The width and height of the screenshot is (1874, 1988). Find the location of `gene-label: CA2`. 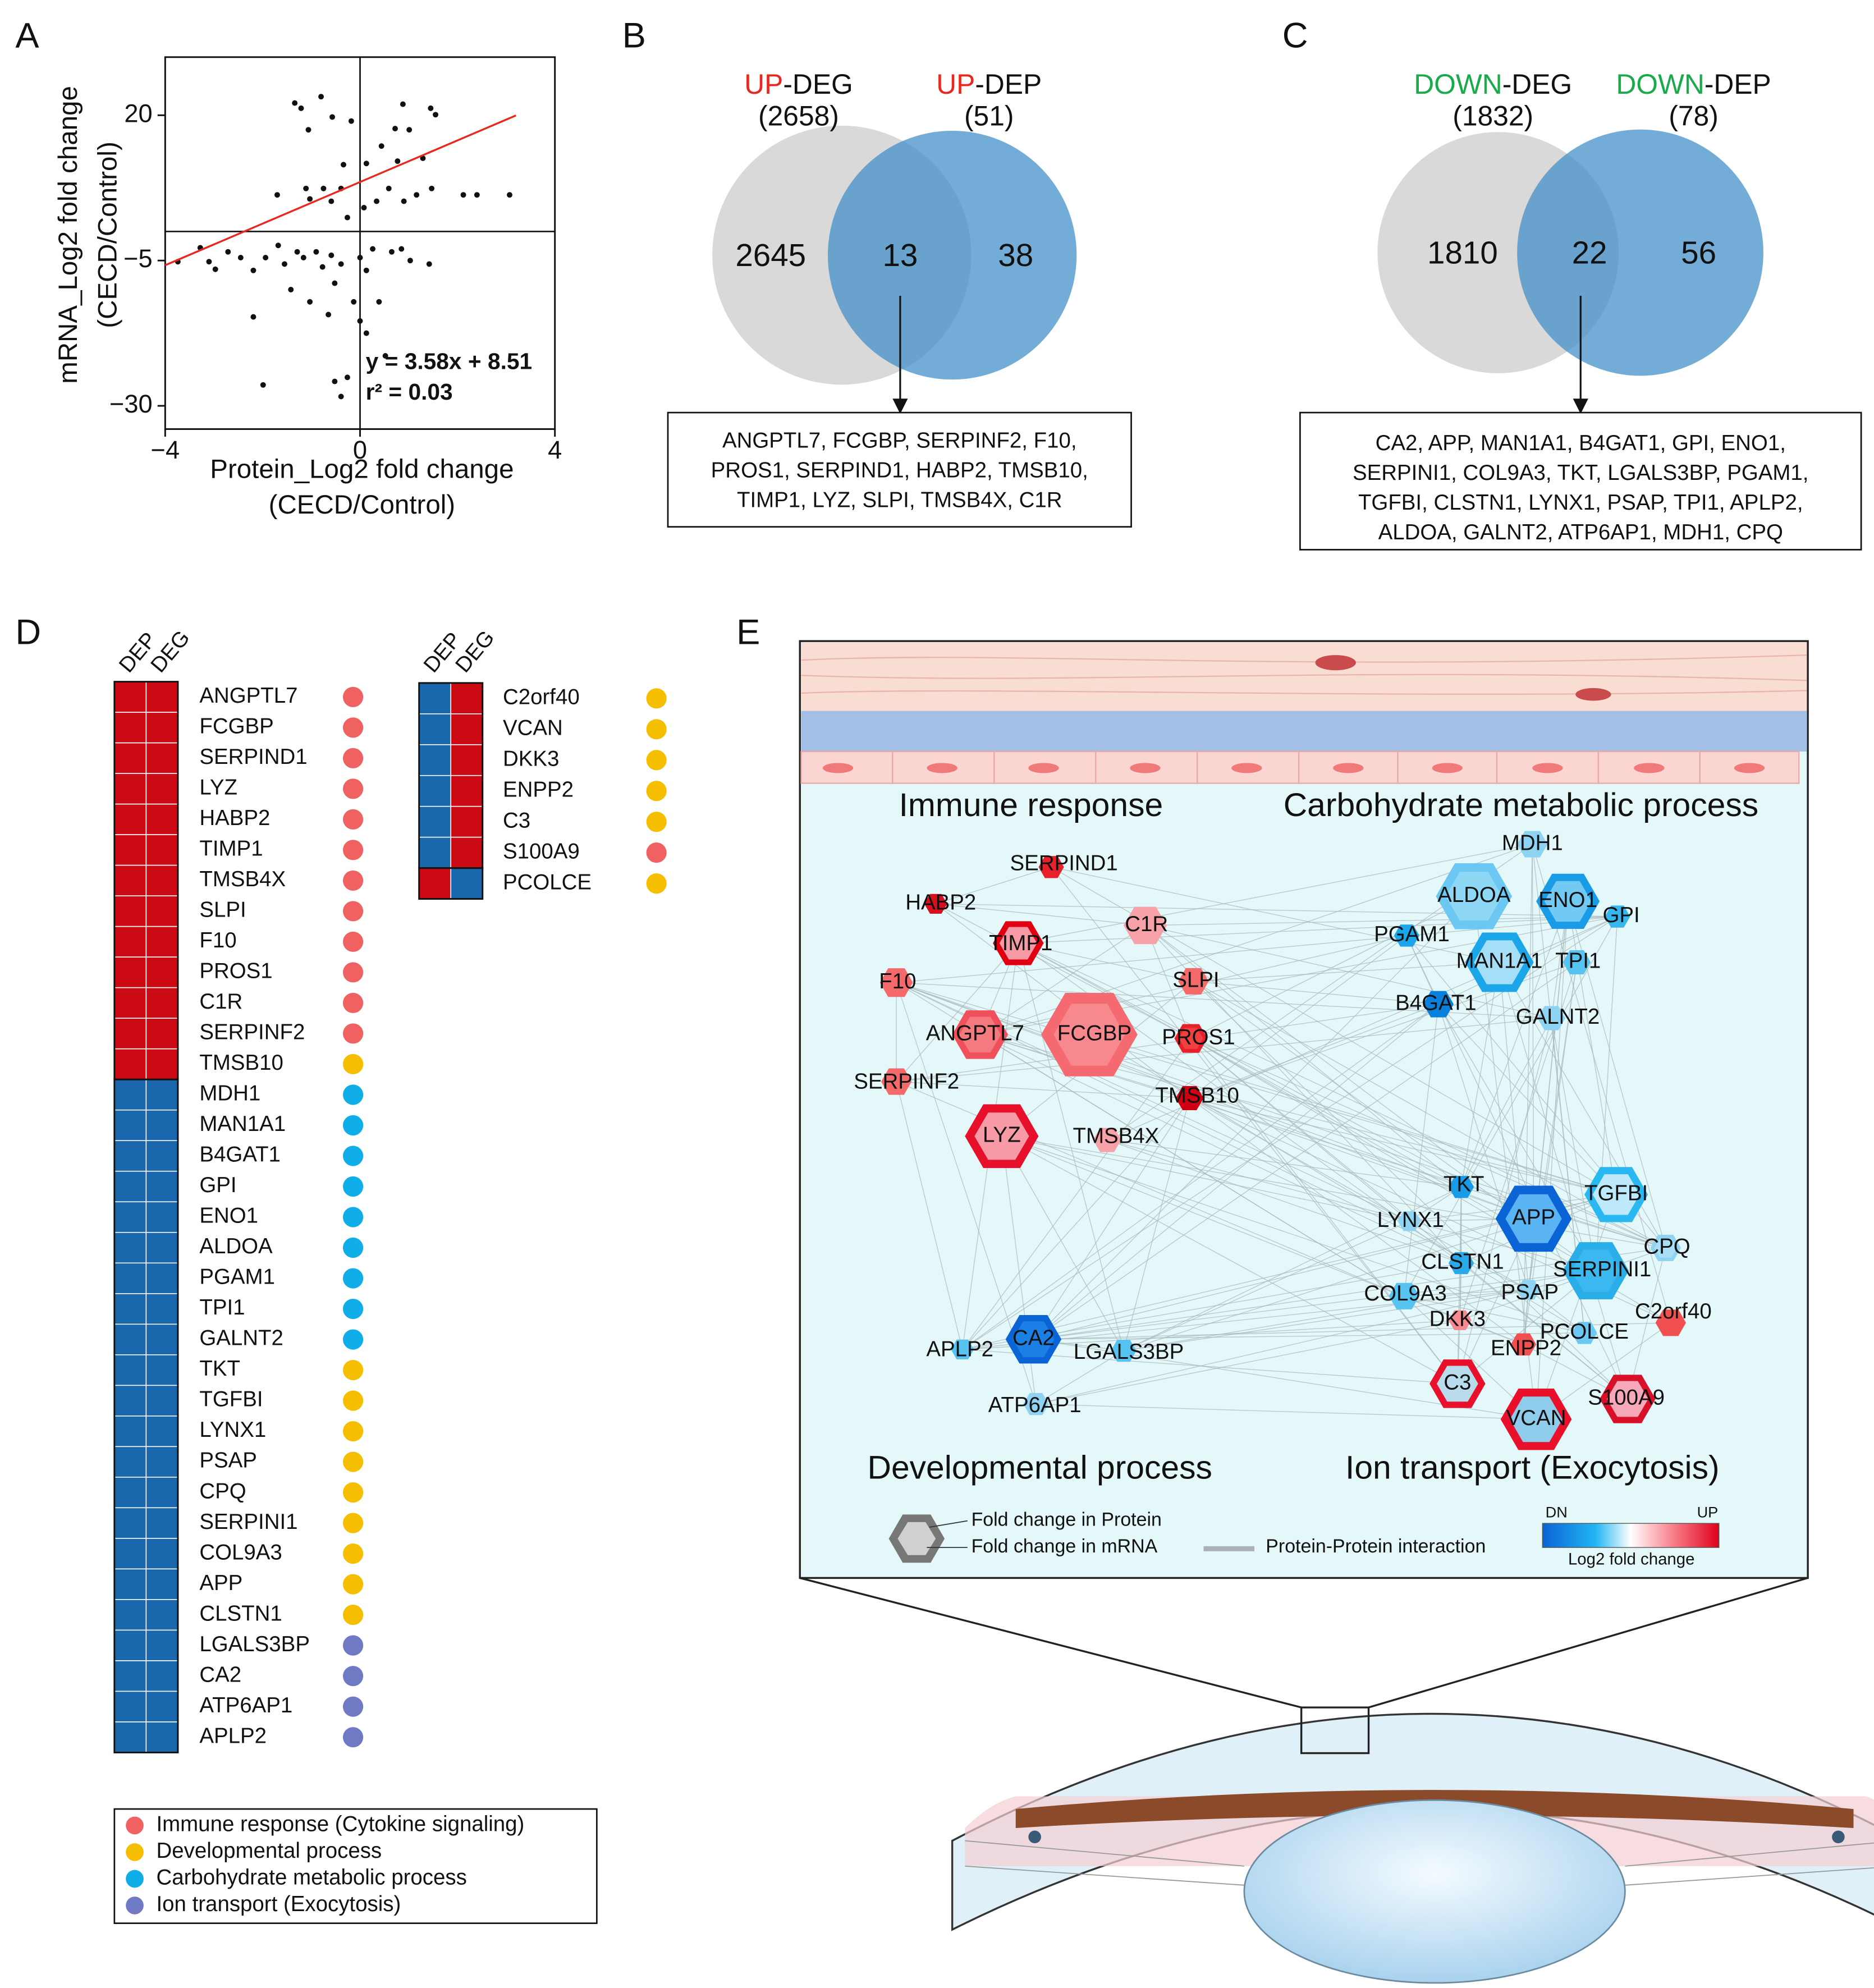

gene-label: CA2 is located at coordinates (220, 1674).